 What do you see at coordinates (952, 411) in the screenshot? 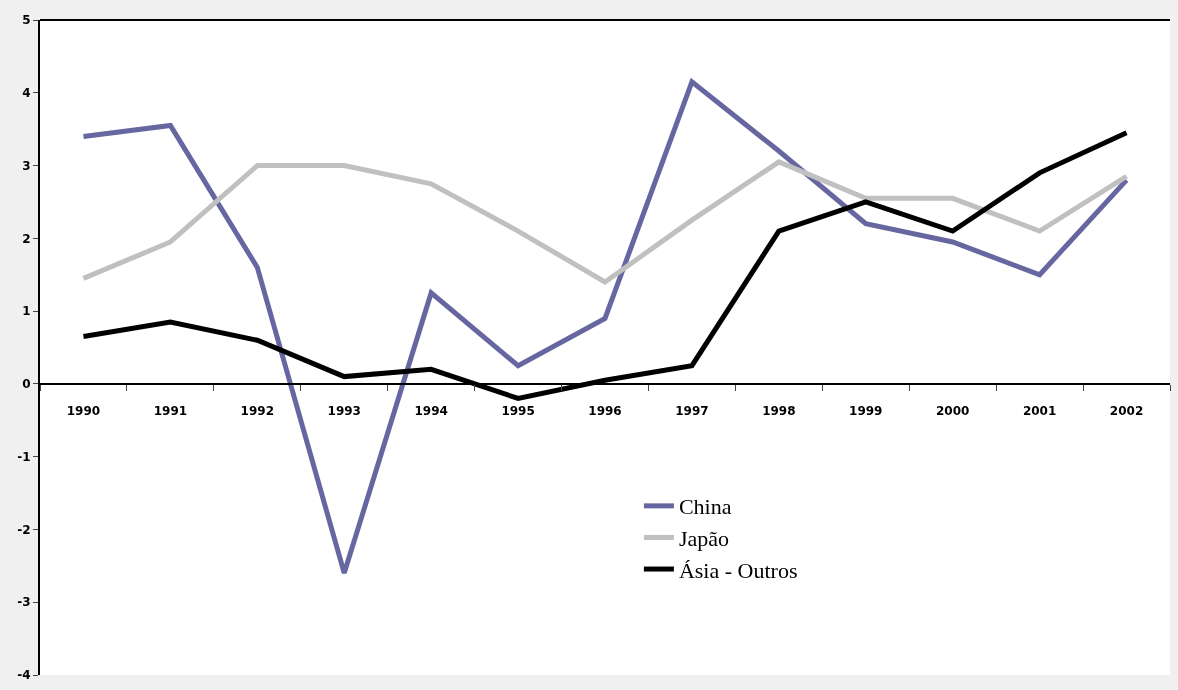
I see `x-tick-label: 2000` at bounding box center [952, 411].